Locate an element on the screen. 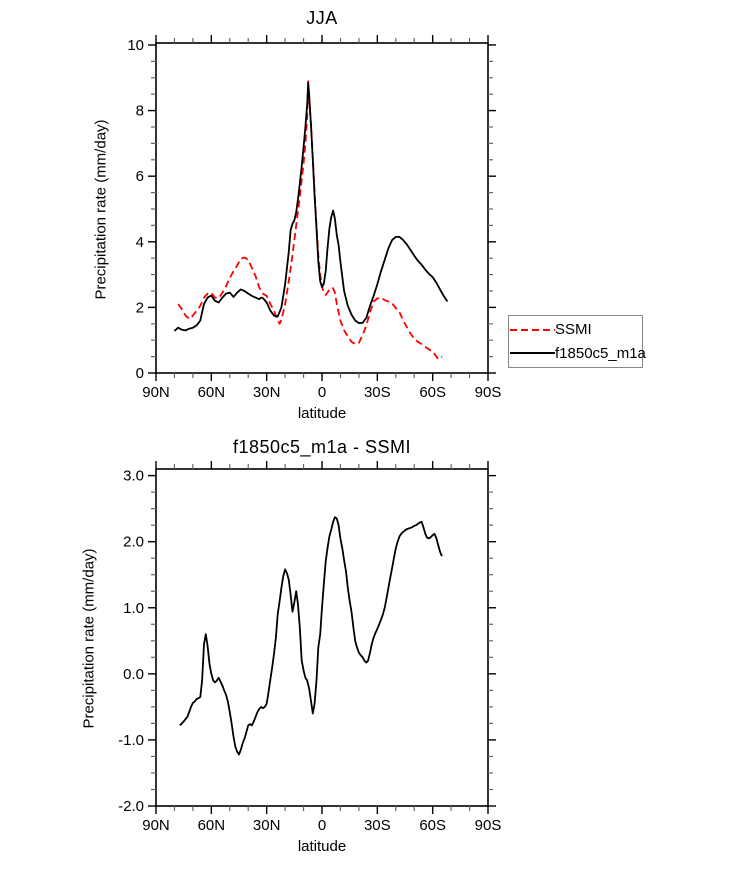  bottom-panel-x-axis-label: latitude is located at coordinates (322, 846).